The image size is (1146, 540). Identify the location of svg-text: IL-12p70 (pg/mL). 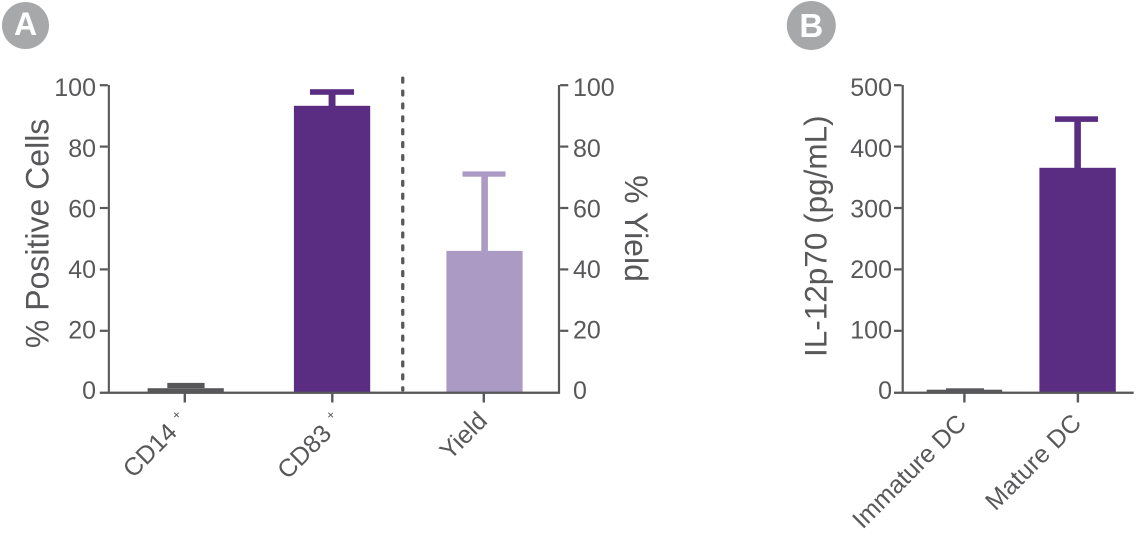
(816, 236).